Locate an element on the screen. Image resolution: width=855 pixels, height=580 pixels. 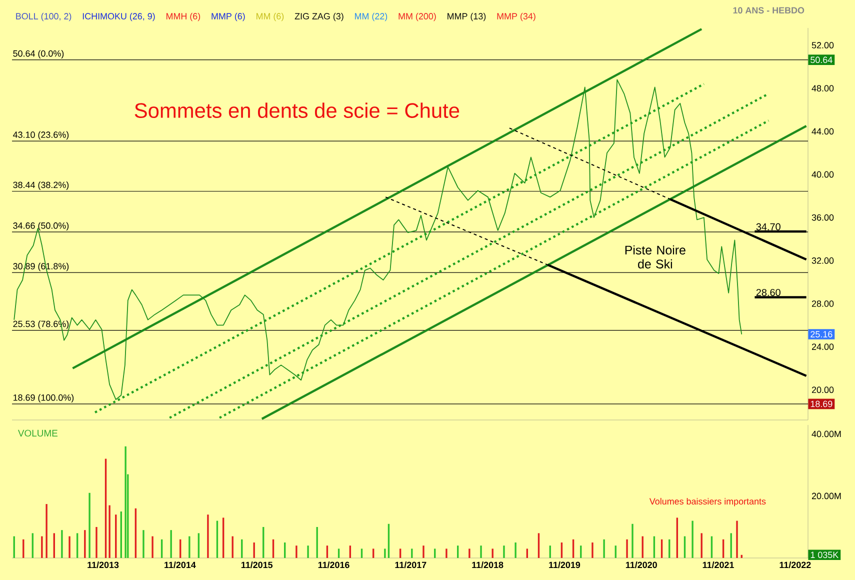
text: ICHIMOKU (26, 9) is located at coordinates (118, 17).